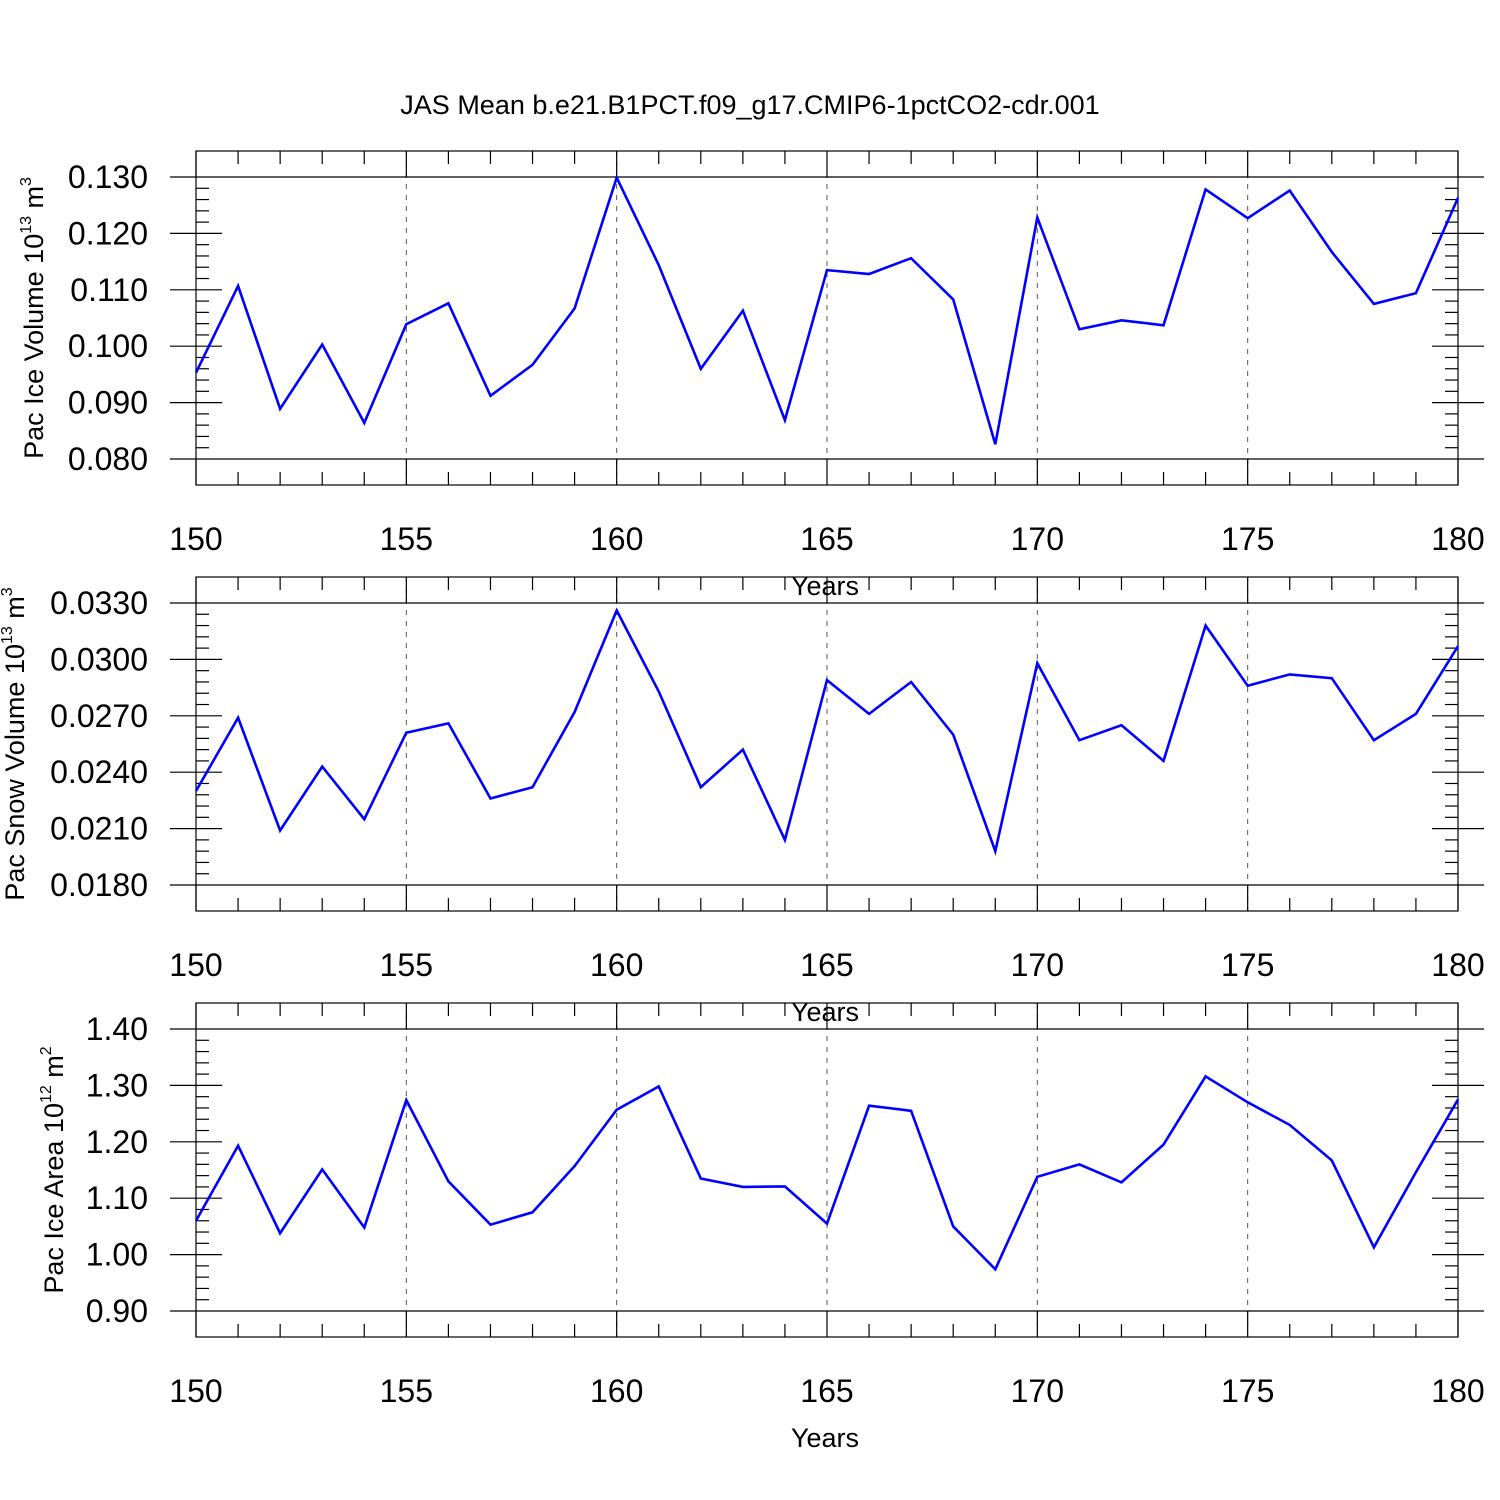  What do you see at coordinates (108, 403) in the screenshot?
I see `y-tick-label: 0.090` at bounding box center [108, 403].